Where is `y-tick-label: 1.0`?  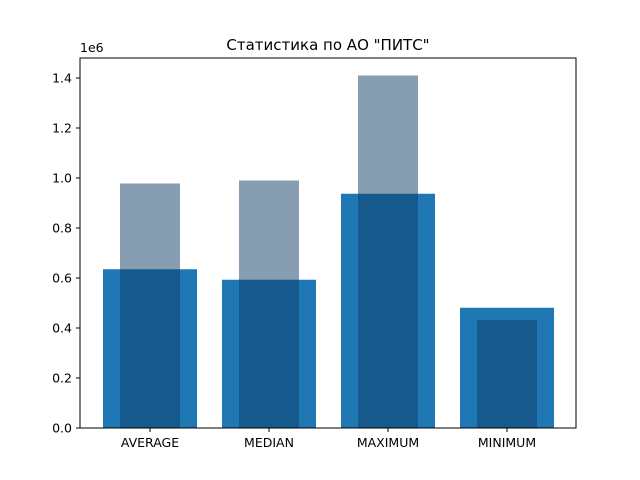
y-tick-label: 1.0 is located at coordinates (62, 178).